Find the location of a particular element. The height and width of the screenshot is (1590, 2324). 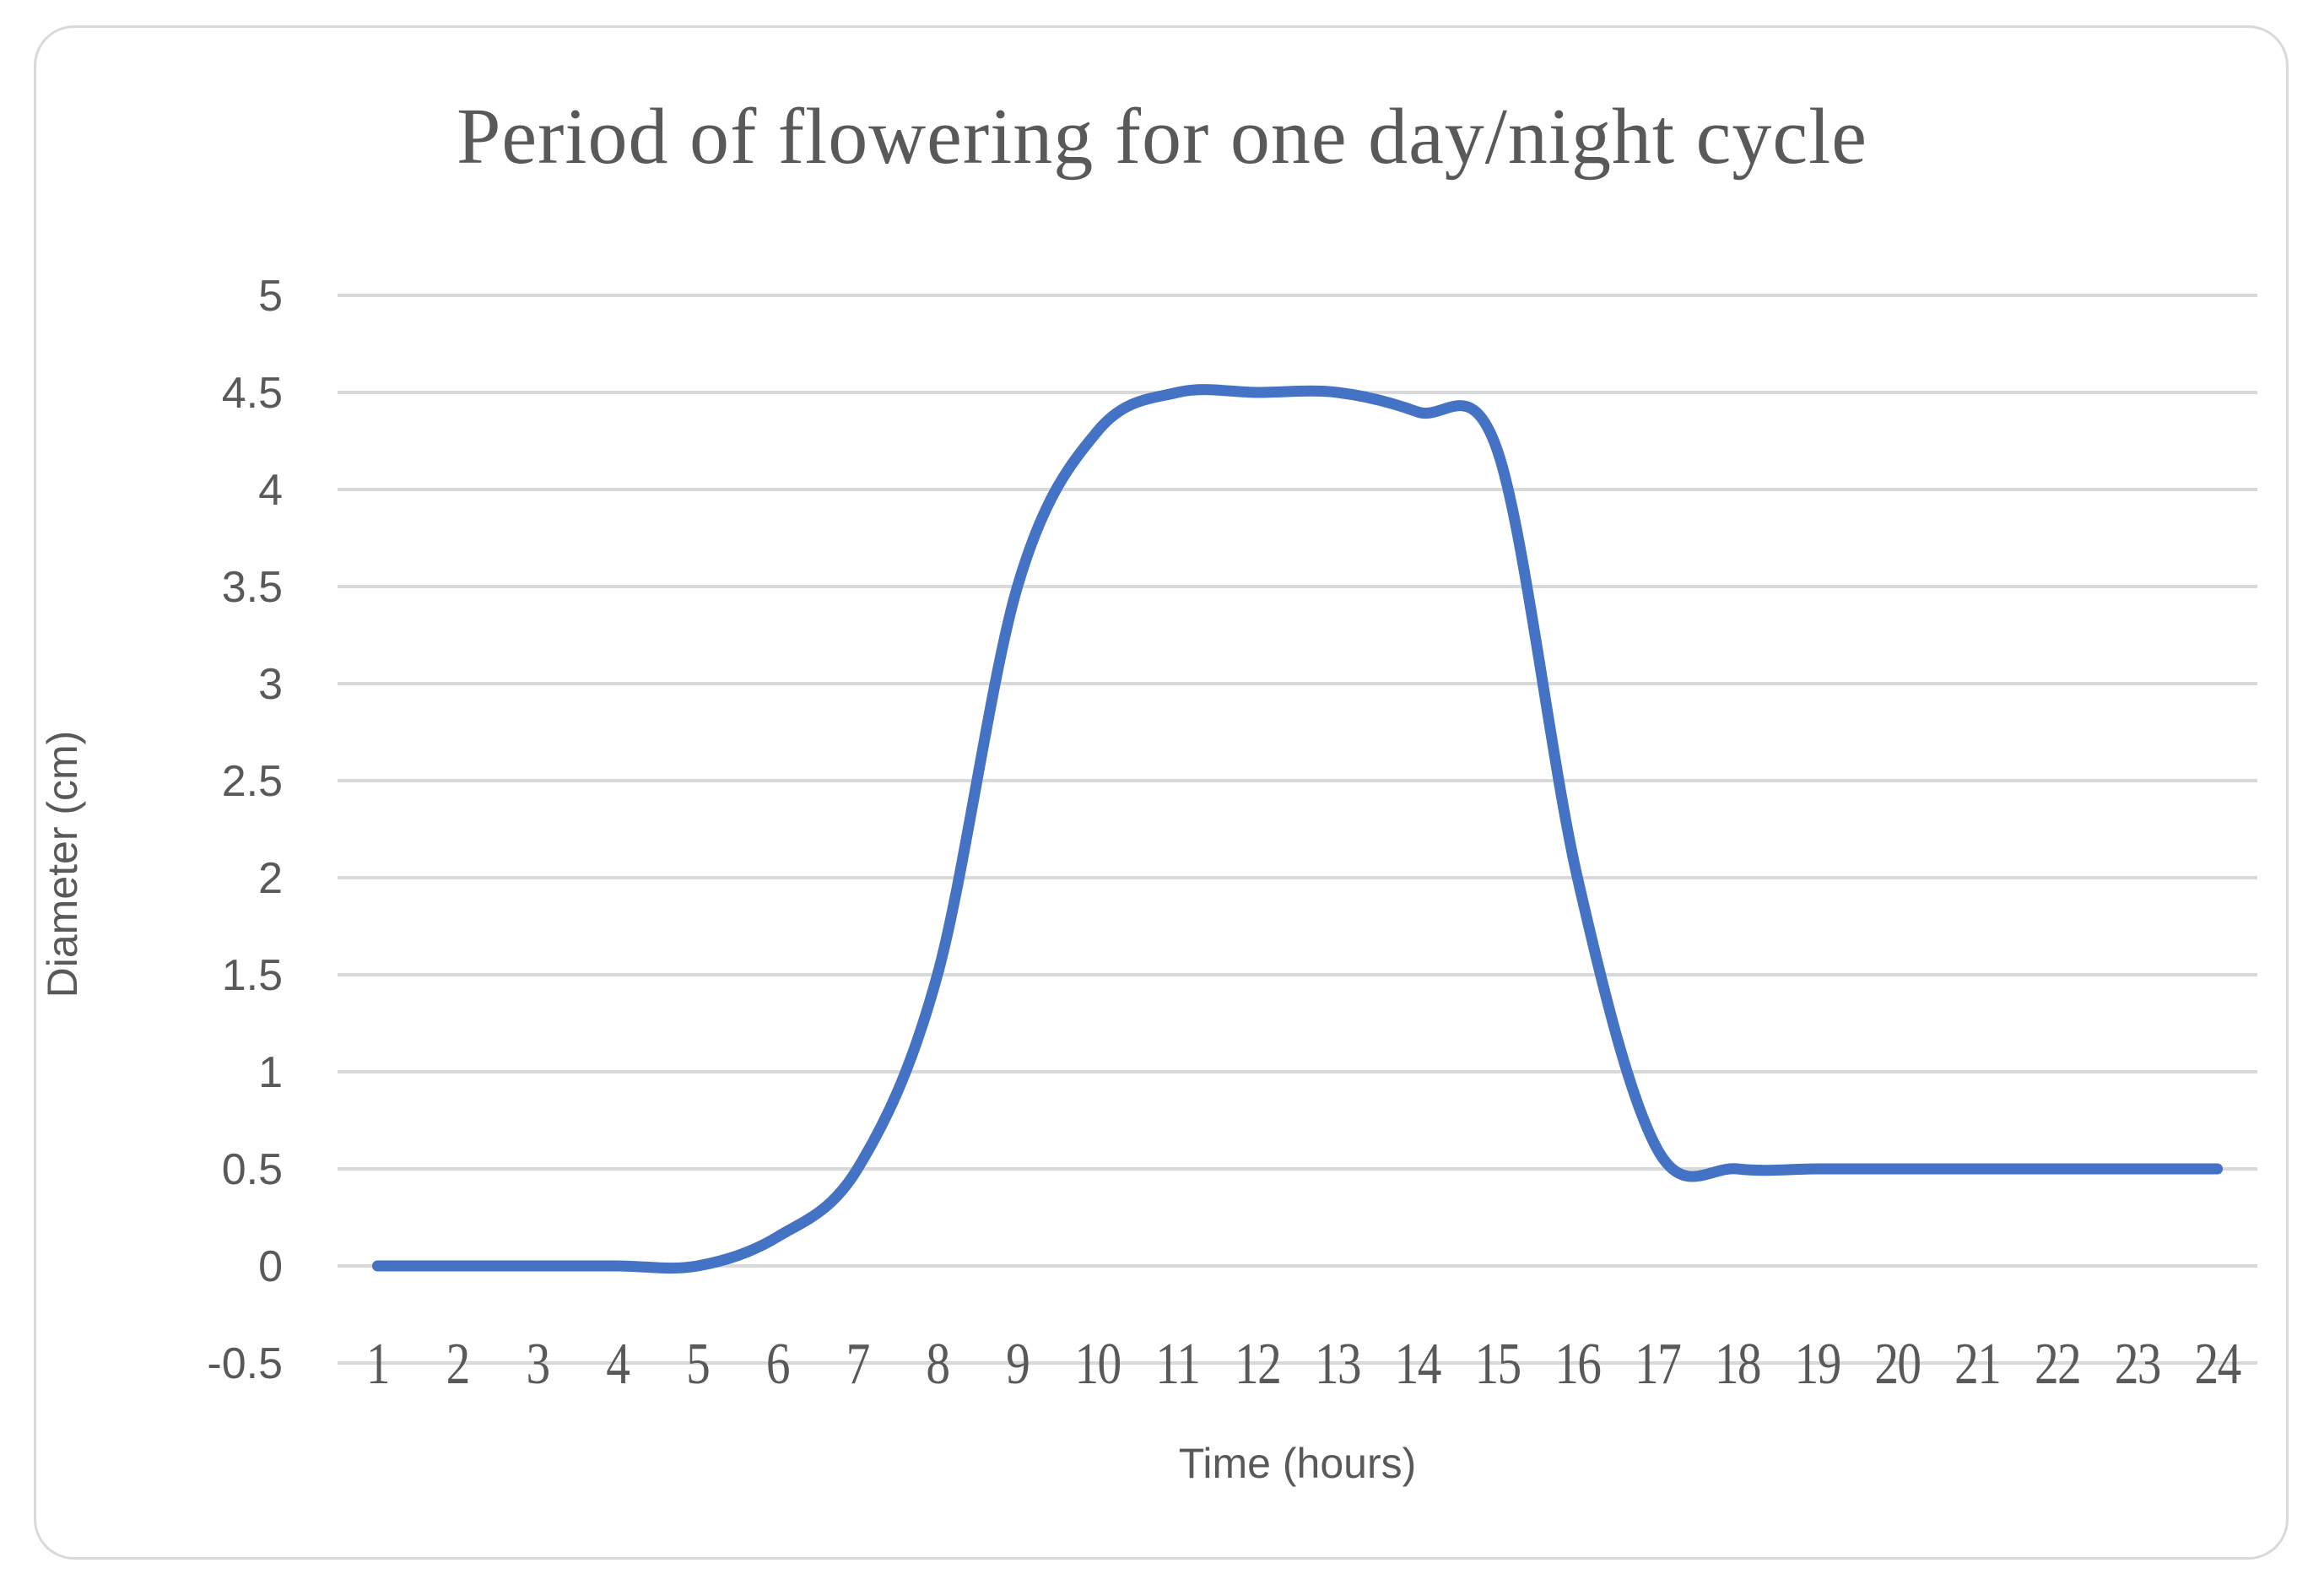

y-tick-label: 2.5 is located at coordinates (252, 781).